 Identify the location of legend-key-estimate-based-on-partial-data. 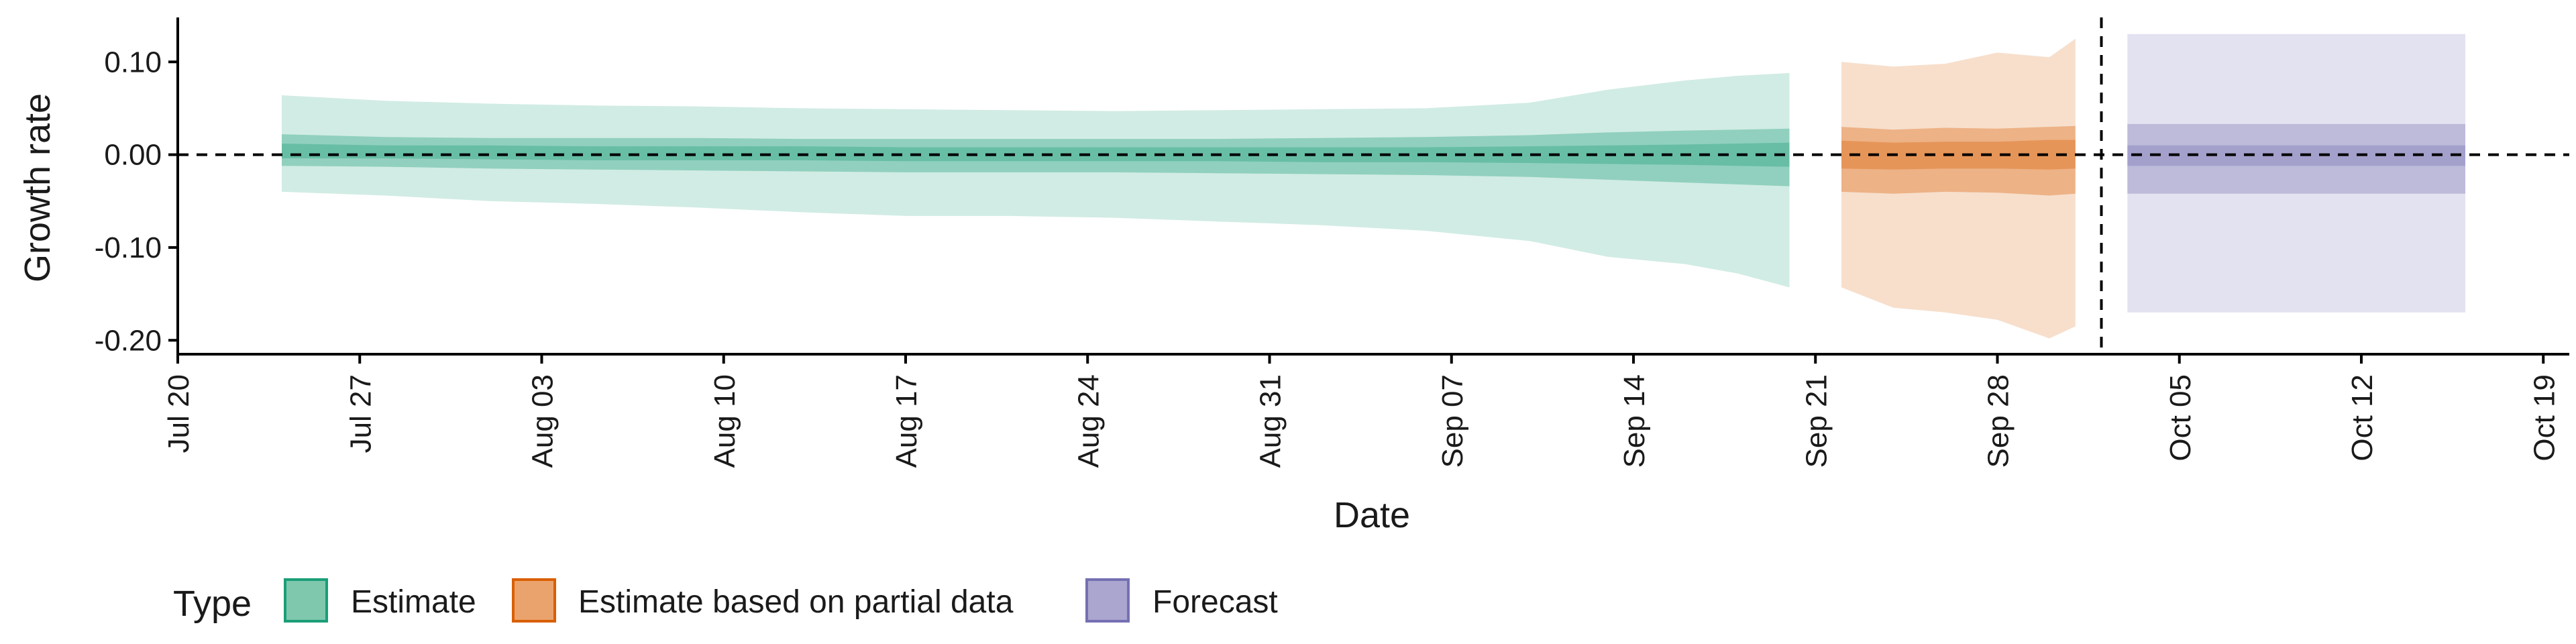
(534, 600).